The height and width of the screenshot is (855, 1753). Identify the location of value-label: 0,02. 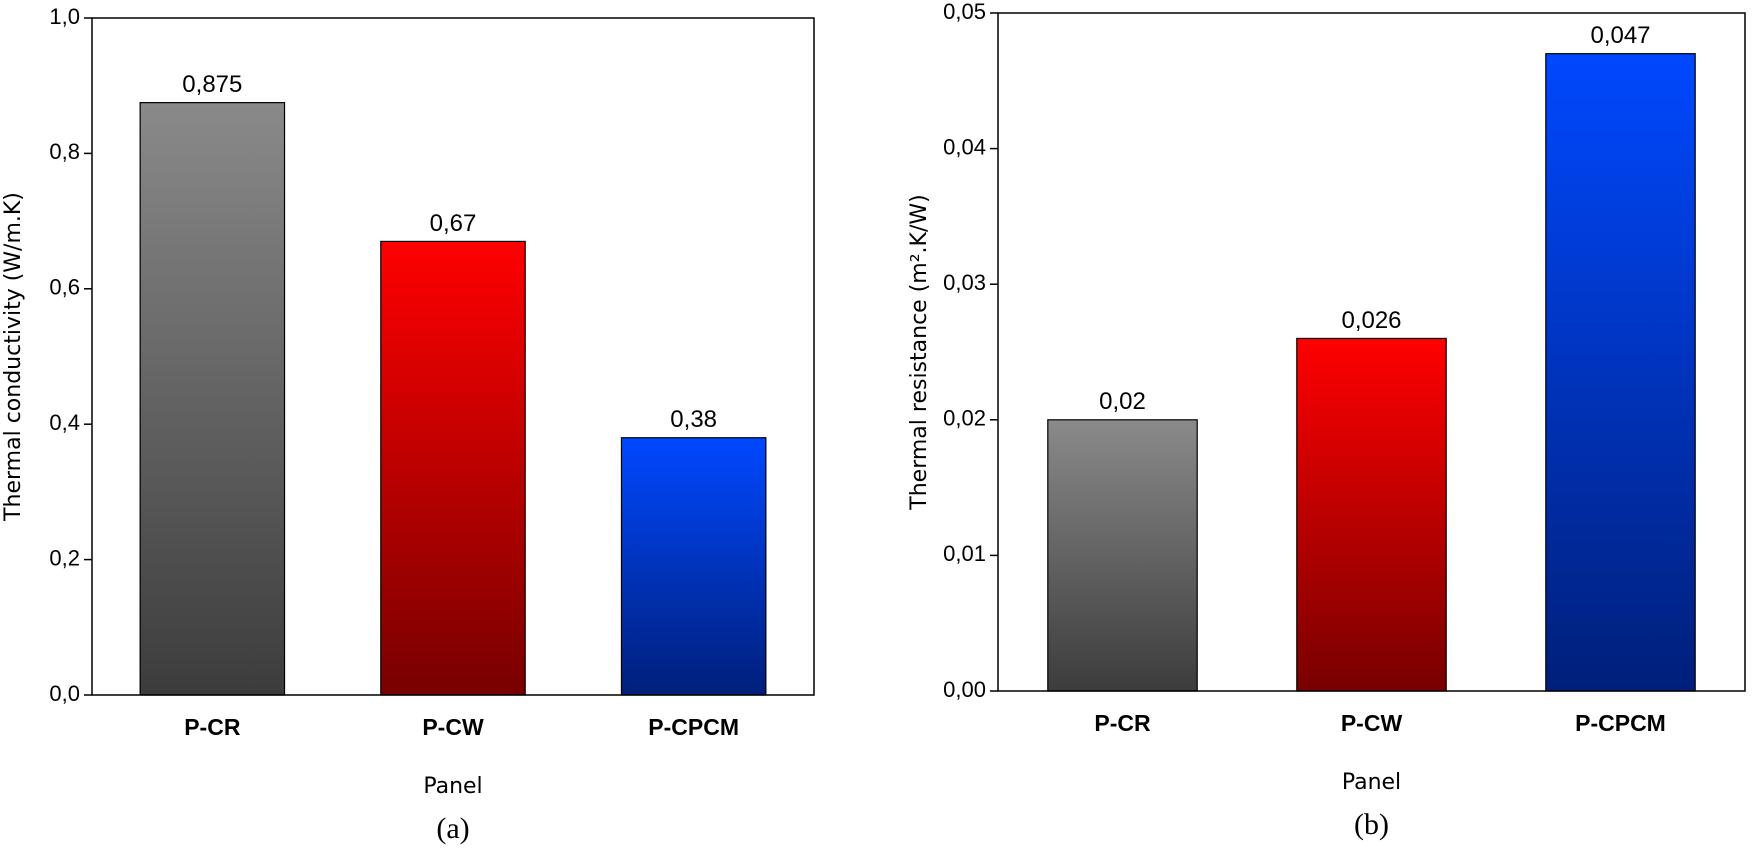
(1122, 401).